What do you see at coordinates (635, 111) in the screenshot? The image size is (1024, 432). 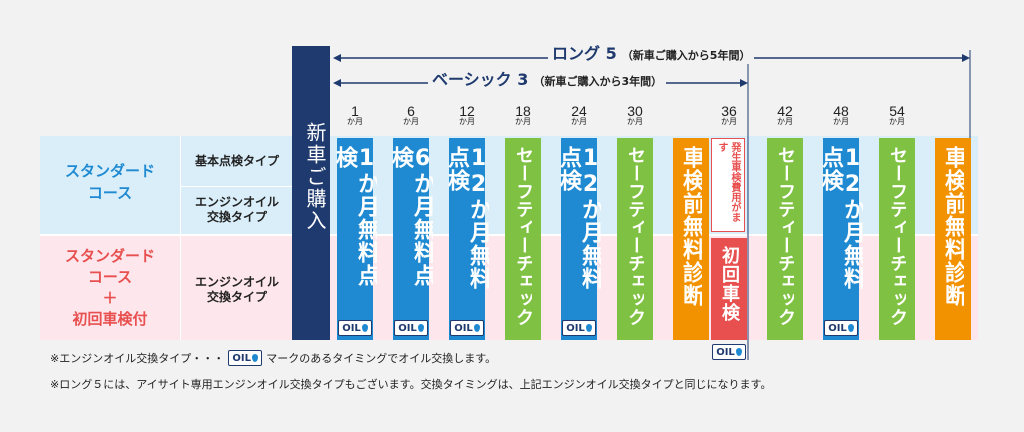 I see `month-number: 30` at bounding box center [635, 111].